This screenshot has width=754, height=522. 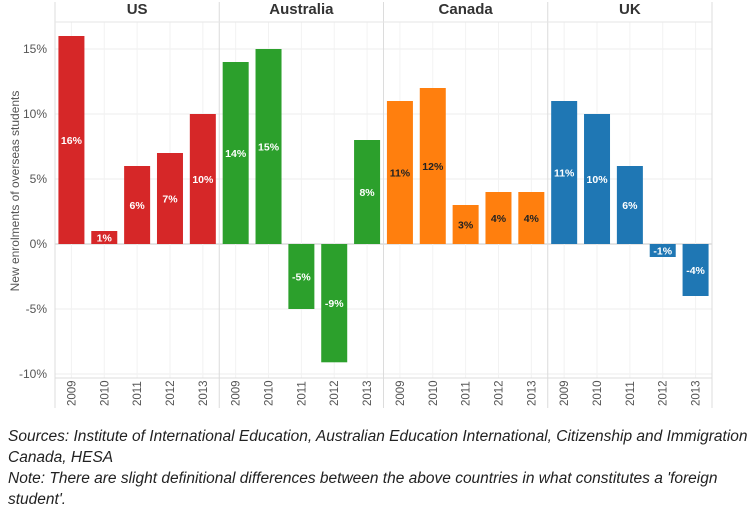 I want to click on data-label: 12%, so click(x=433, y=167).